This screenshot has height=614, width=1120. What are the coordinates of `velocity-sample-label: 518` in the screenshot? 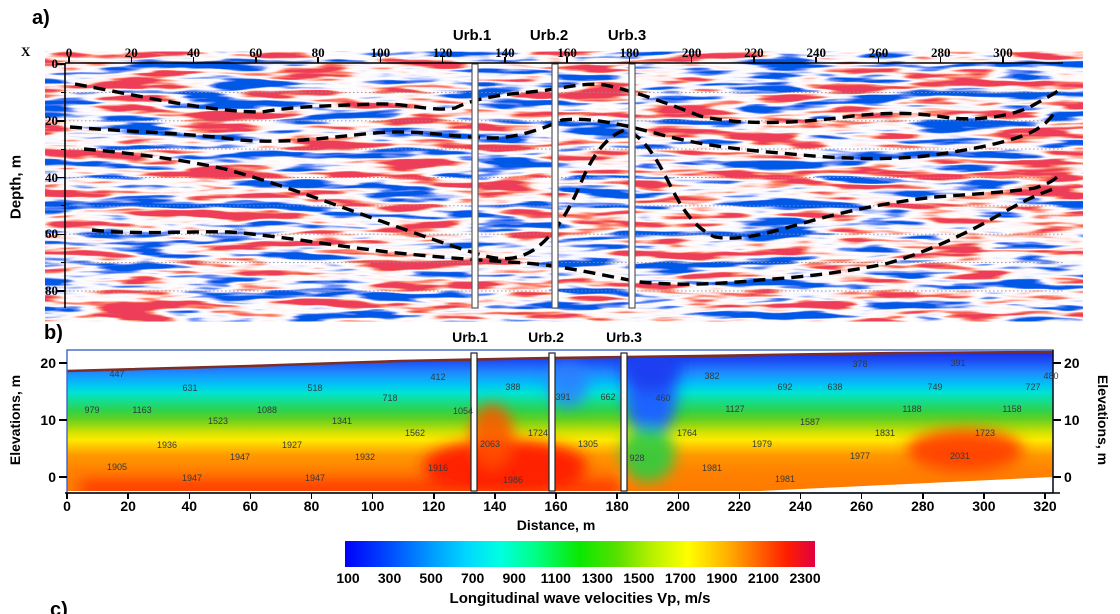 It's located at (315, 388).